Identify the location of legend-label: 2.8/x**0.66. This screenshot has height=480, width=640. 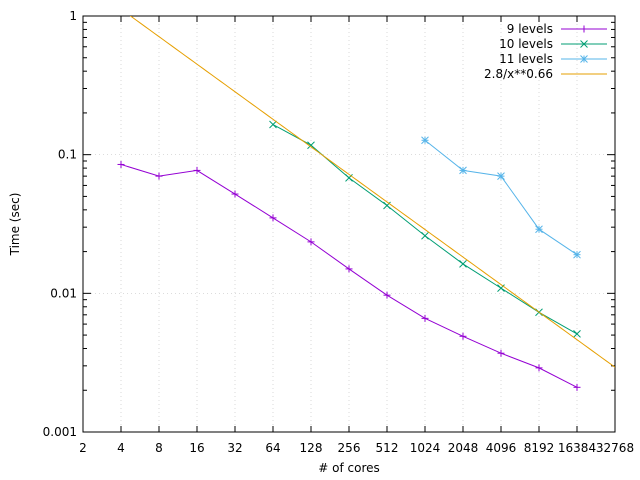
(518, 74).